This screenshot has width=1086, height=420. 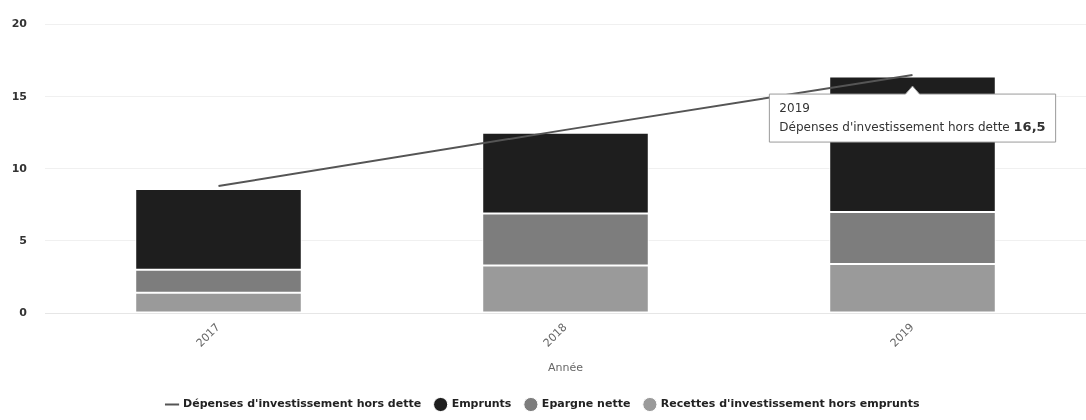 What do you see at coordinates (565, 368) in the screenshot?
I see `x-axis-title: Année` at bounding box center [565, 368].